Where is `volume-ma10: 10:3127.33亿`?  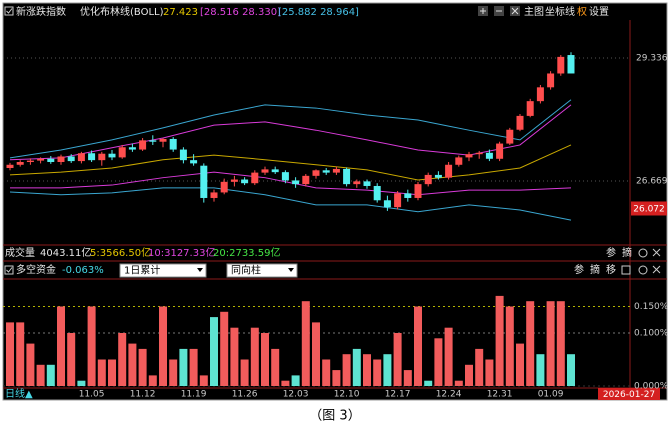 volume-ma10: 10:3127.33亿 is located at coordinates (181, 252).